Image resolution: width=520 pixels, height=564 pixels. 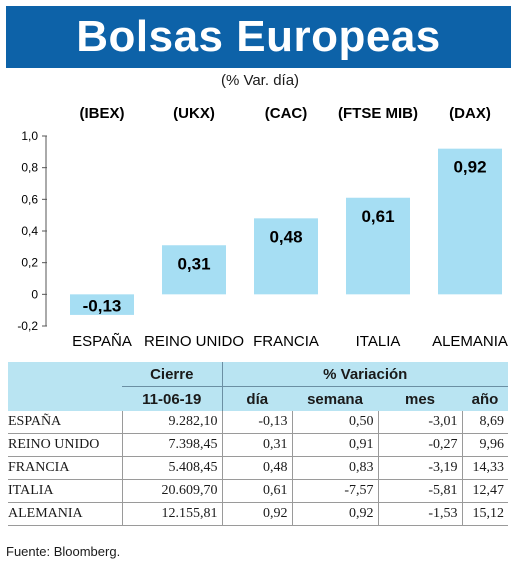 I want to click on header-cierre: Cierre, so click(x=172, y=374).